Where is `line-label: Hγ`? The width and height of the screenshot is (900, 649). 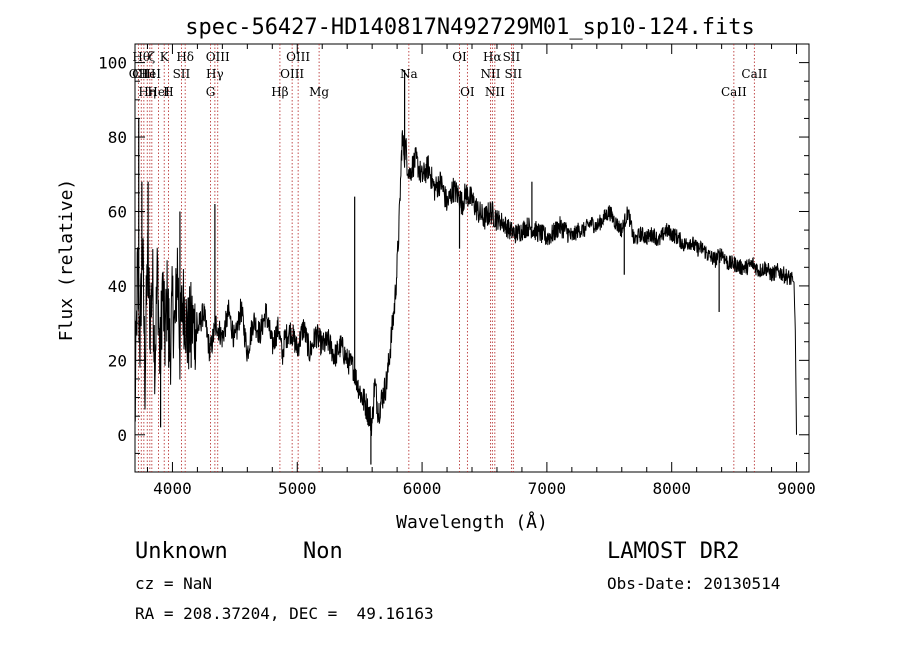
line-label: Hγ is located at coordinates (215, 74).